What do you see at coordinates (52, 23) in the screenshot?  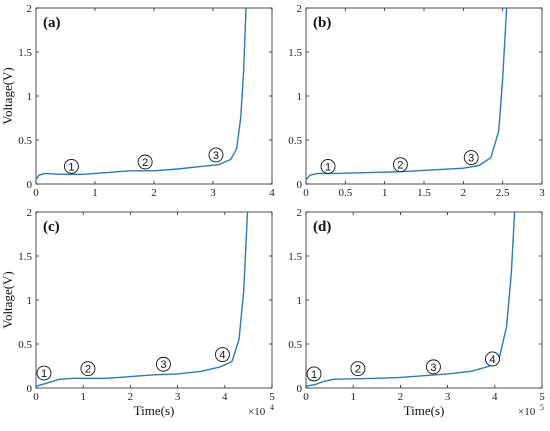 I see `panel-label: (a)` at bounding box center [52, 23].